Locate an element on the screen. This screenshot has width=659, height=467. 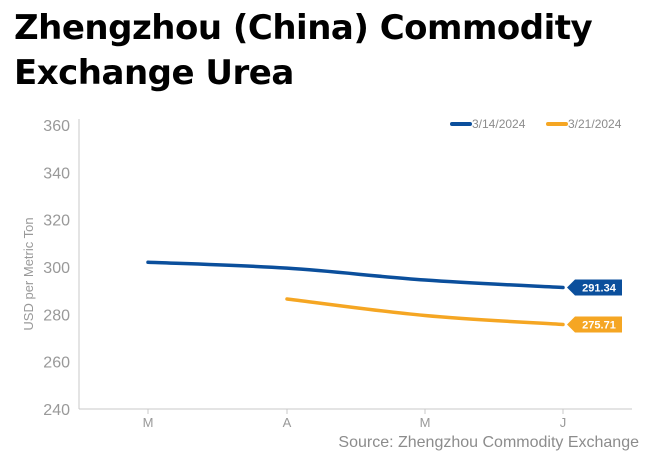
end-value-label: 291.34 is located at coordinates (594, 287).